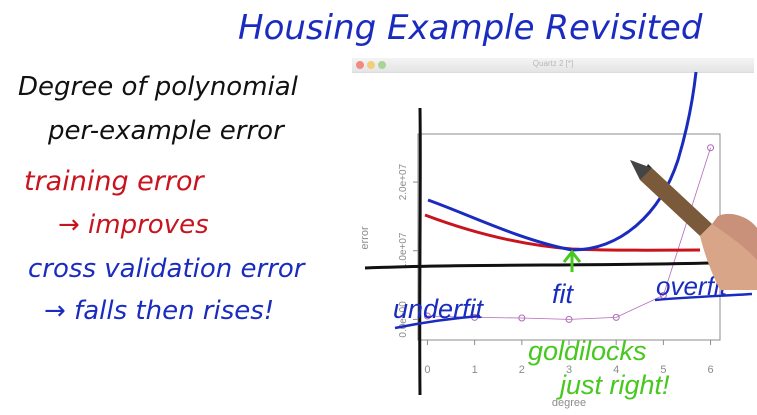 This screenshot has width=757, height=415. I want to click on overfit-underline, so click(703, 297).